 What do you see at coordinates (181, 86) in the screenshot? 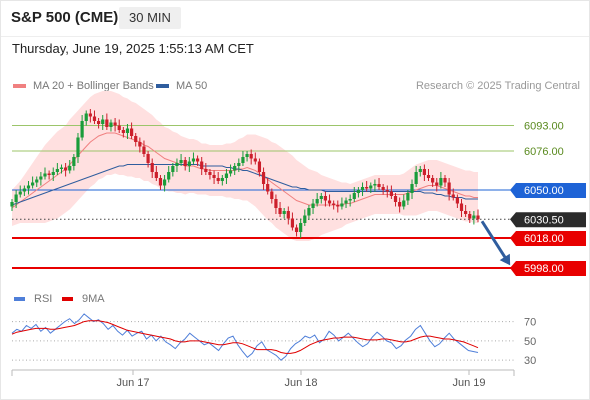
I see `legend-ma50: MA 50` at bounding box center [181, 86].